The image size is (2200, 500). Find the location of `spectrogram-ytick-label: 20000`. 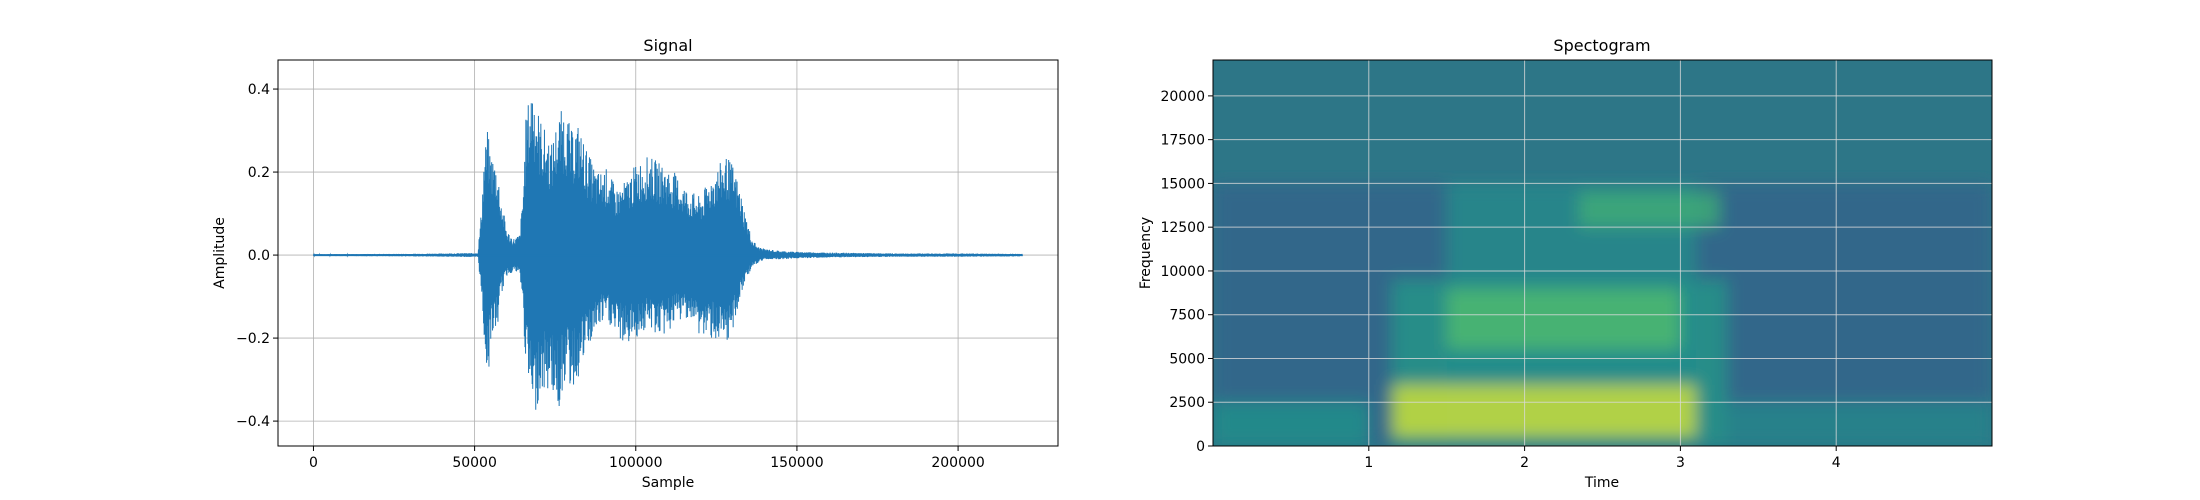

spectrogram-ytick-label: 20000 is located at coordinates (1182, 97).